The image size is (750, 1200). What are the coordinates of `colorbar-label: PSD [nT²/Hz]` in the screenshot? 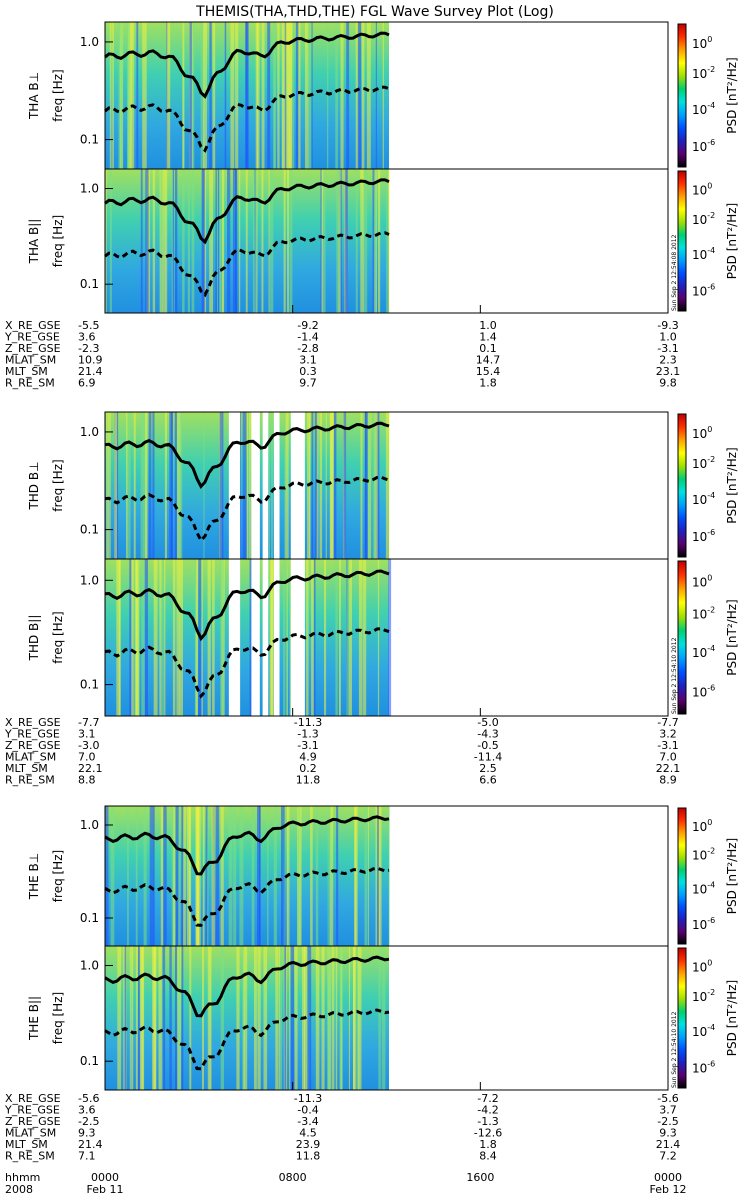 It's located at (732, 637).